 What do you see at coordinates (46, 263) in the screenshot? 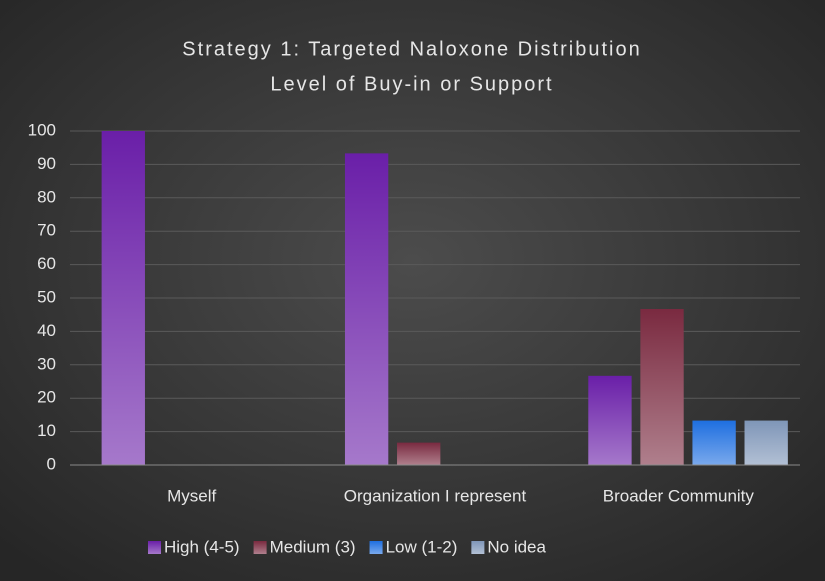
I see `y-tick-label: 60` at bounding box center [46, 263].